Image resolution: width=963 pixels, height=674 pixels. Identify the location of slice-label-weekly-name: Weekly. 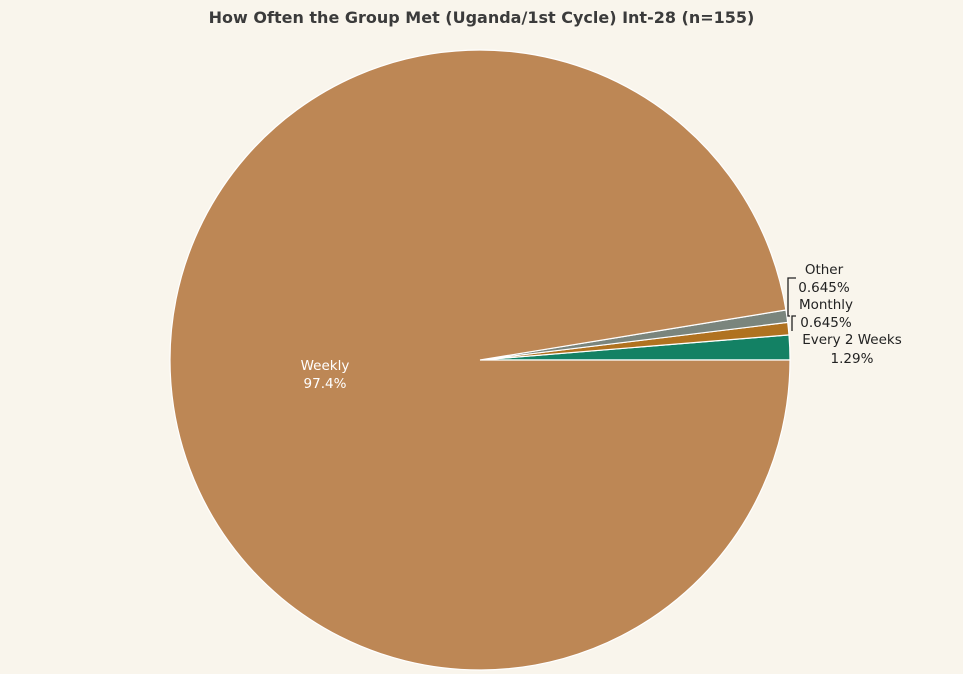
(325, 366).